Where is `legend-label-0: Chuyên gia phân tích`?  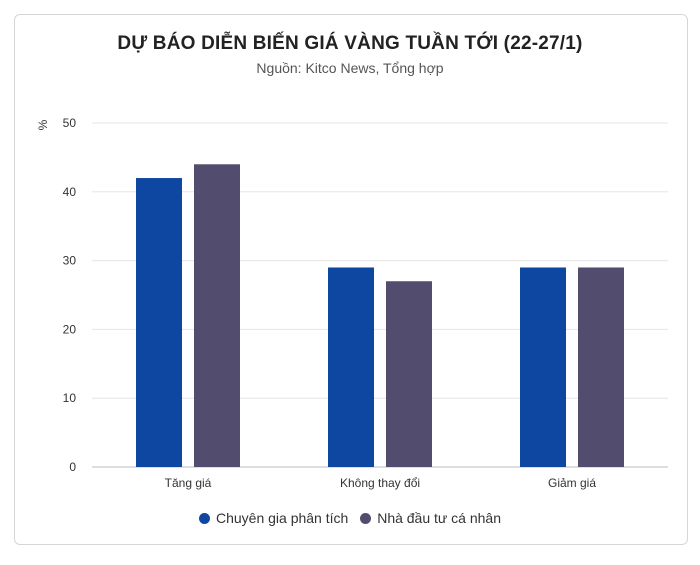 legend-label-0: Chuyên gia phân tích is located at coordinates (282, 518).